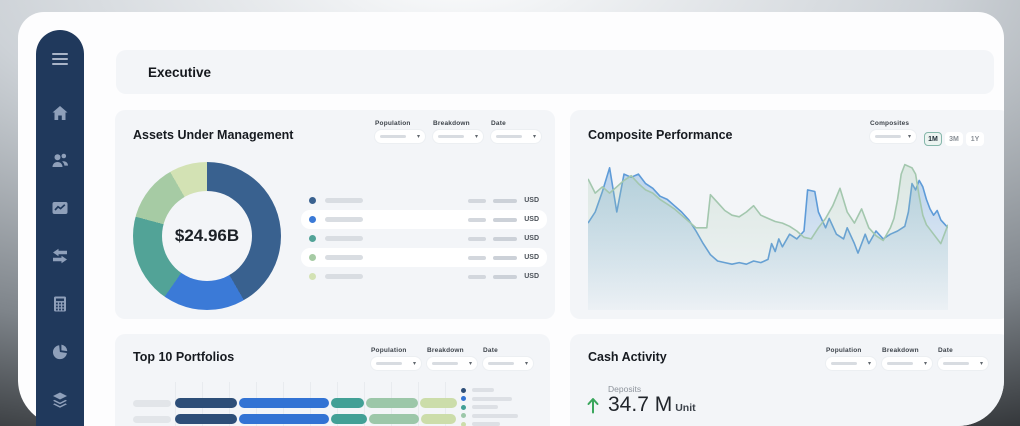 The width and height of the screenshot is (1020, 426). Describe the element at coordinates (213, 135) in the screenshot. I see `card-title: Assets Under Management` at that location.